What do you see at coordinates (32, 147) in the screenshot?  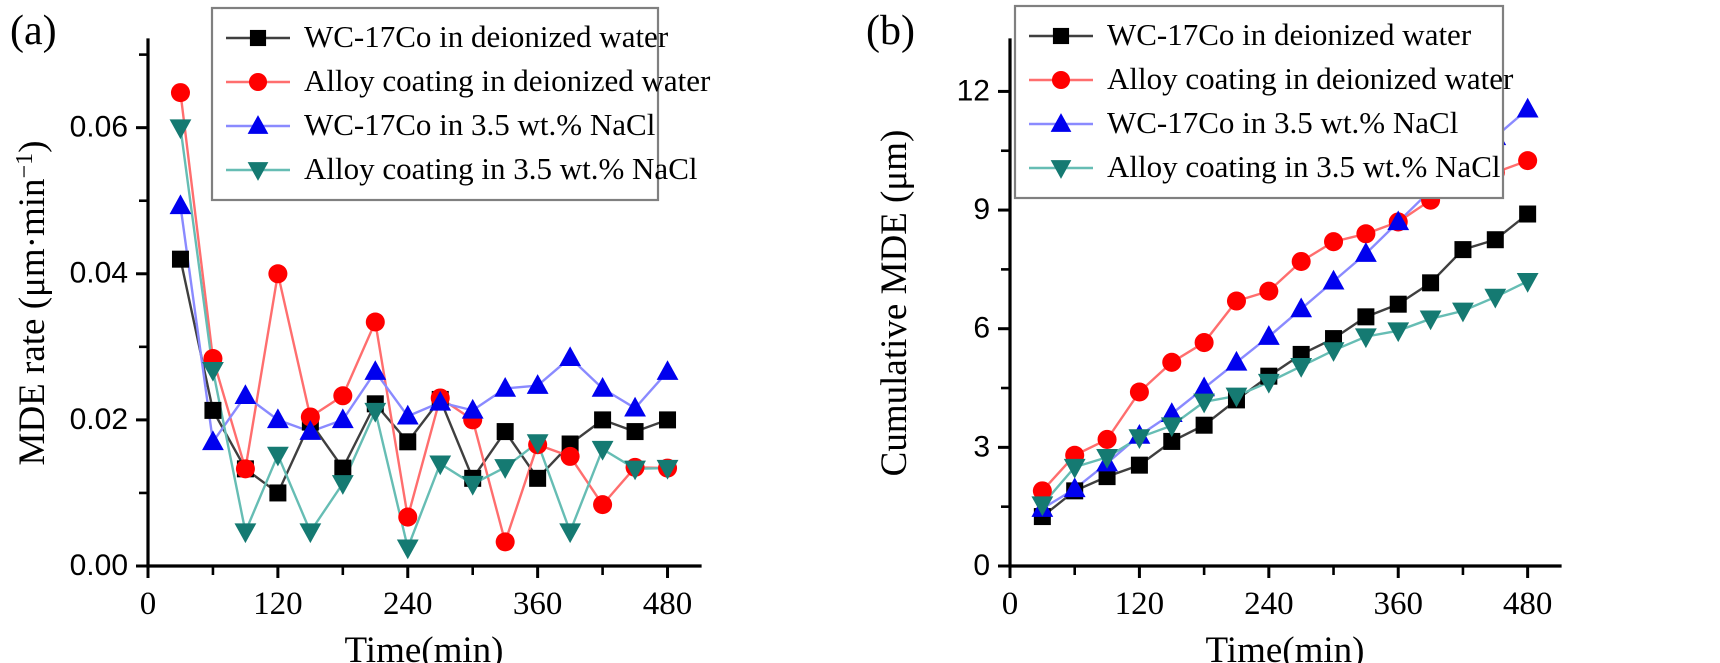 I see `y-axis-title-tail: )` at bounding box center [32, 147].